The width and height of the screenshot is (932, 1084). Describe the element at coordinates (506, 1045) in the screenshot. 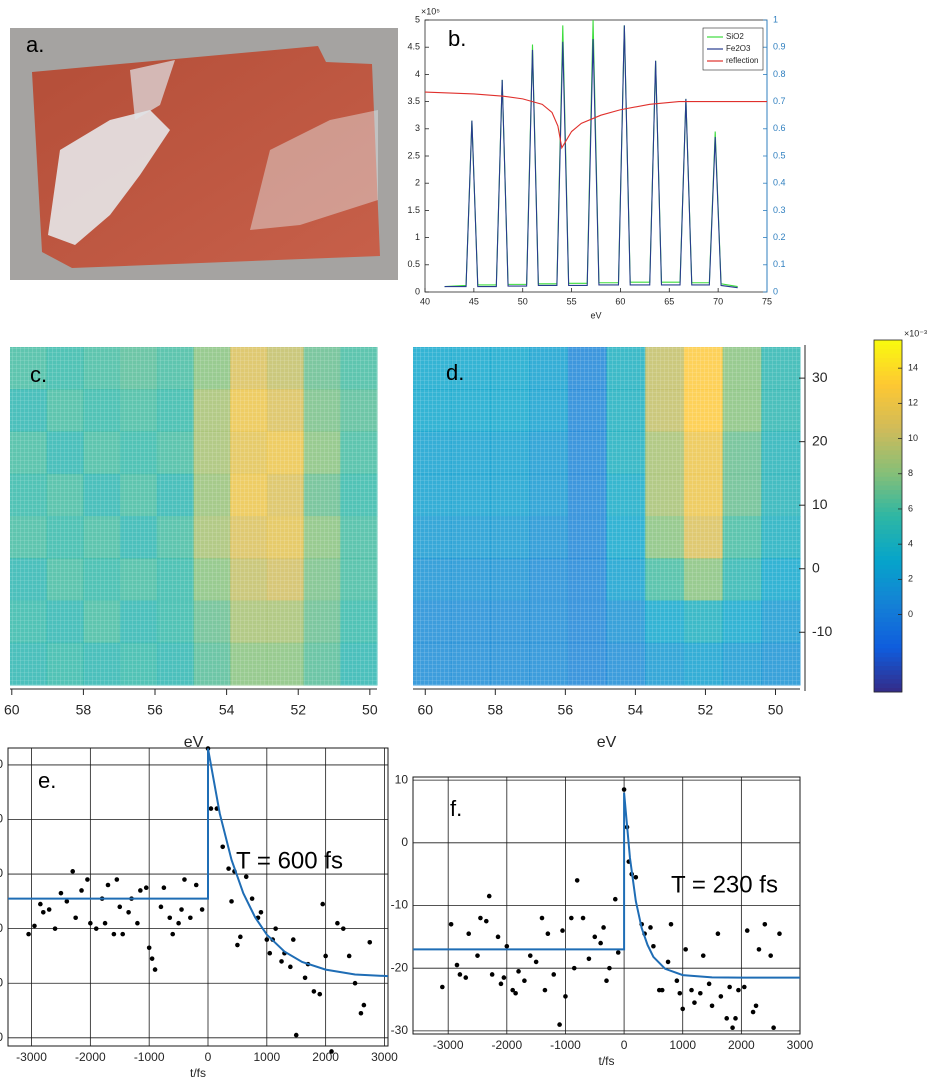

I see `x-tick-label: -2000` at that location.